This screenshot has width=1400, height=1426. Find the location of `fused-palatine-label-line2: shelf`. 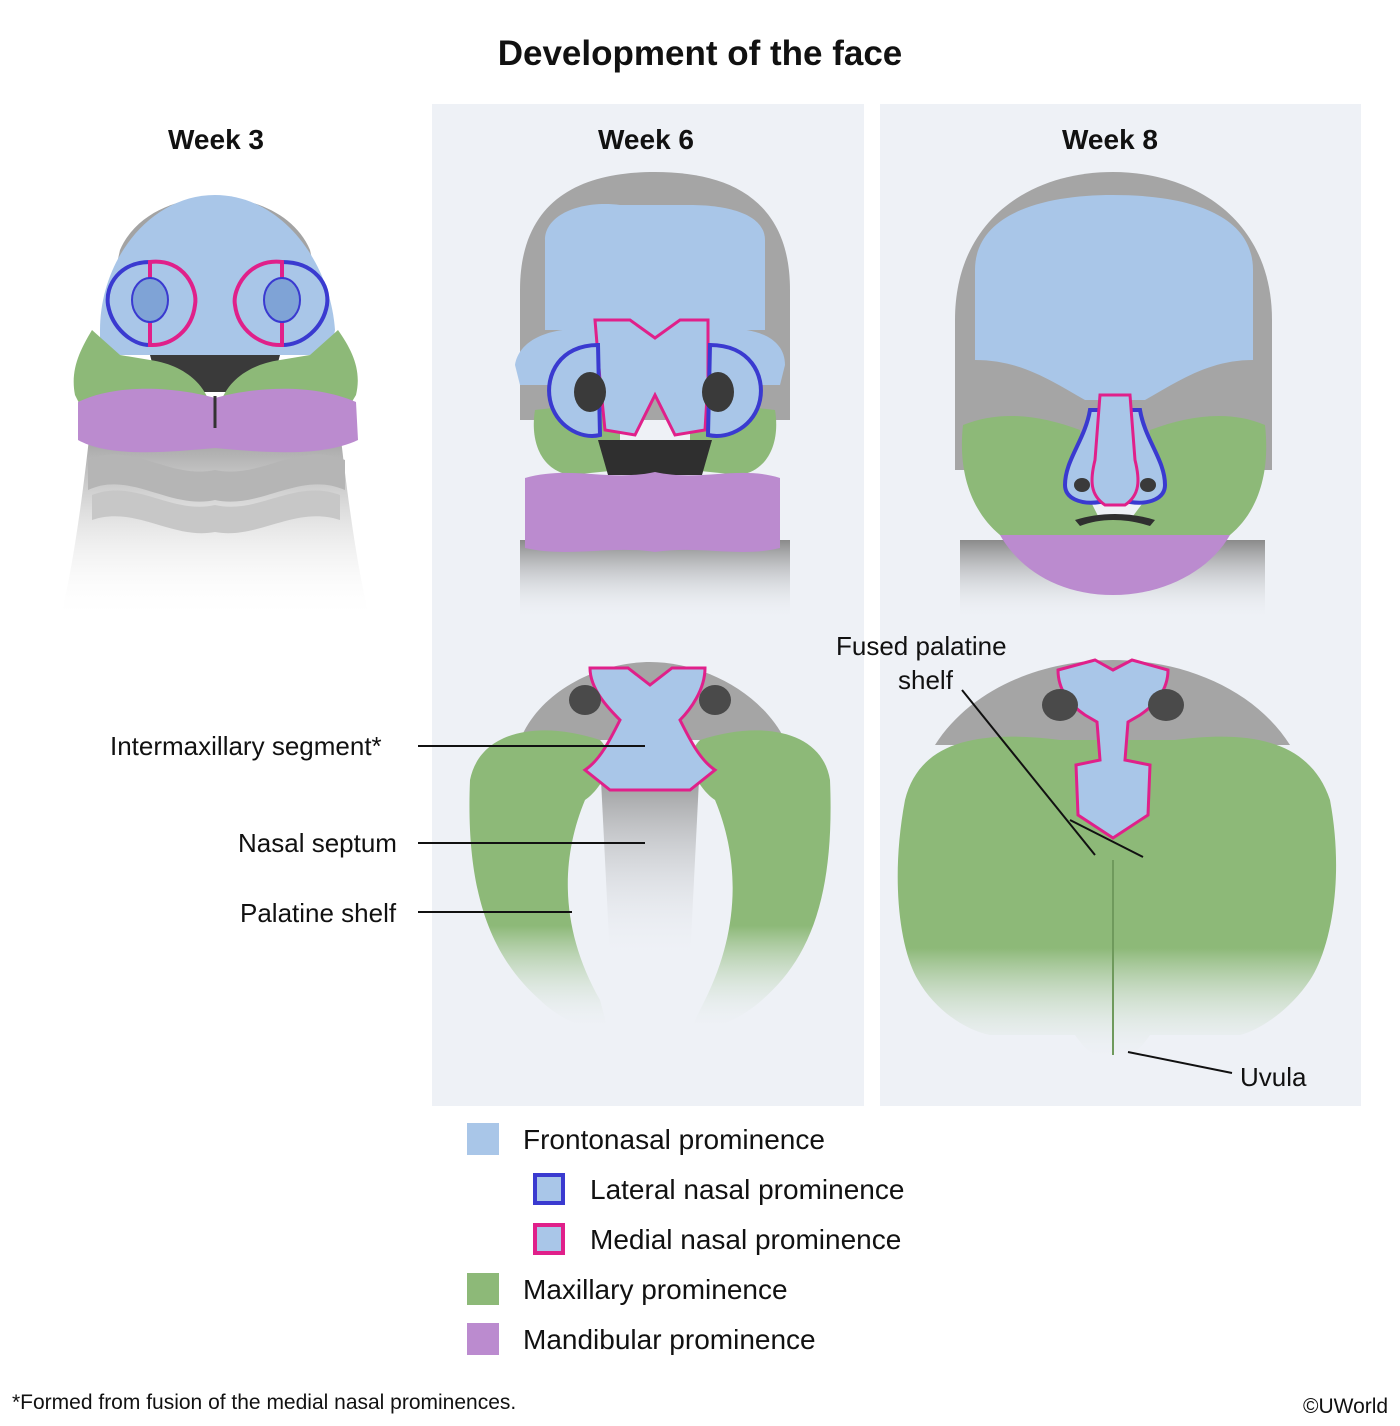

fused-palatine-label-line2: shelf is located at coordinates (925, 680).